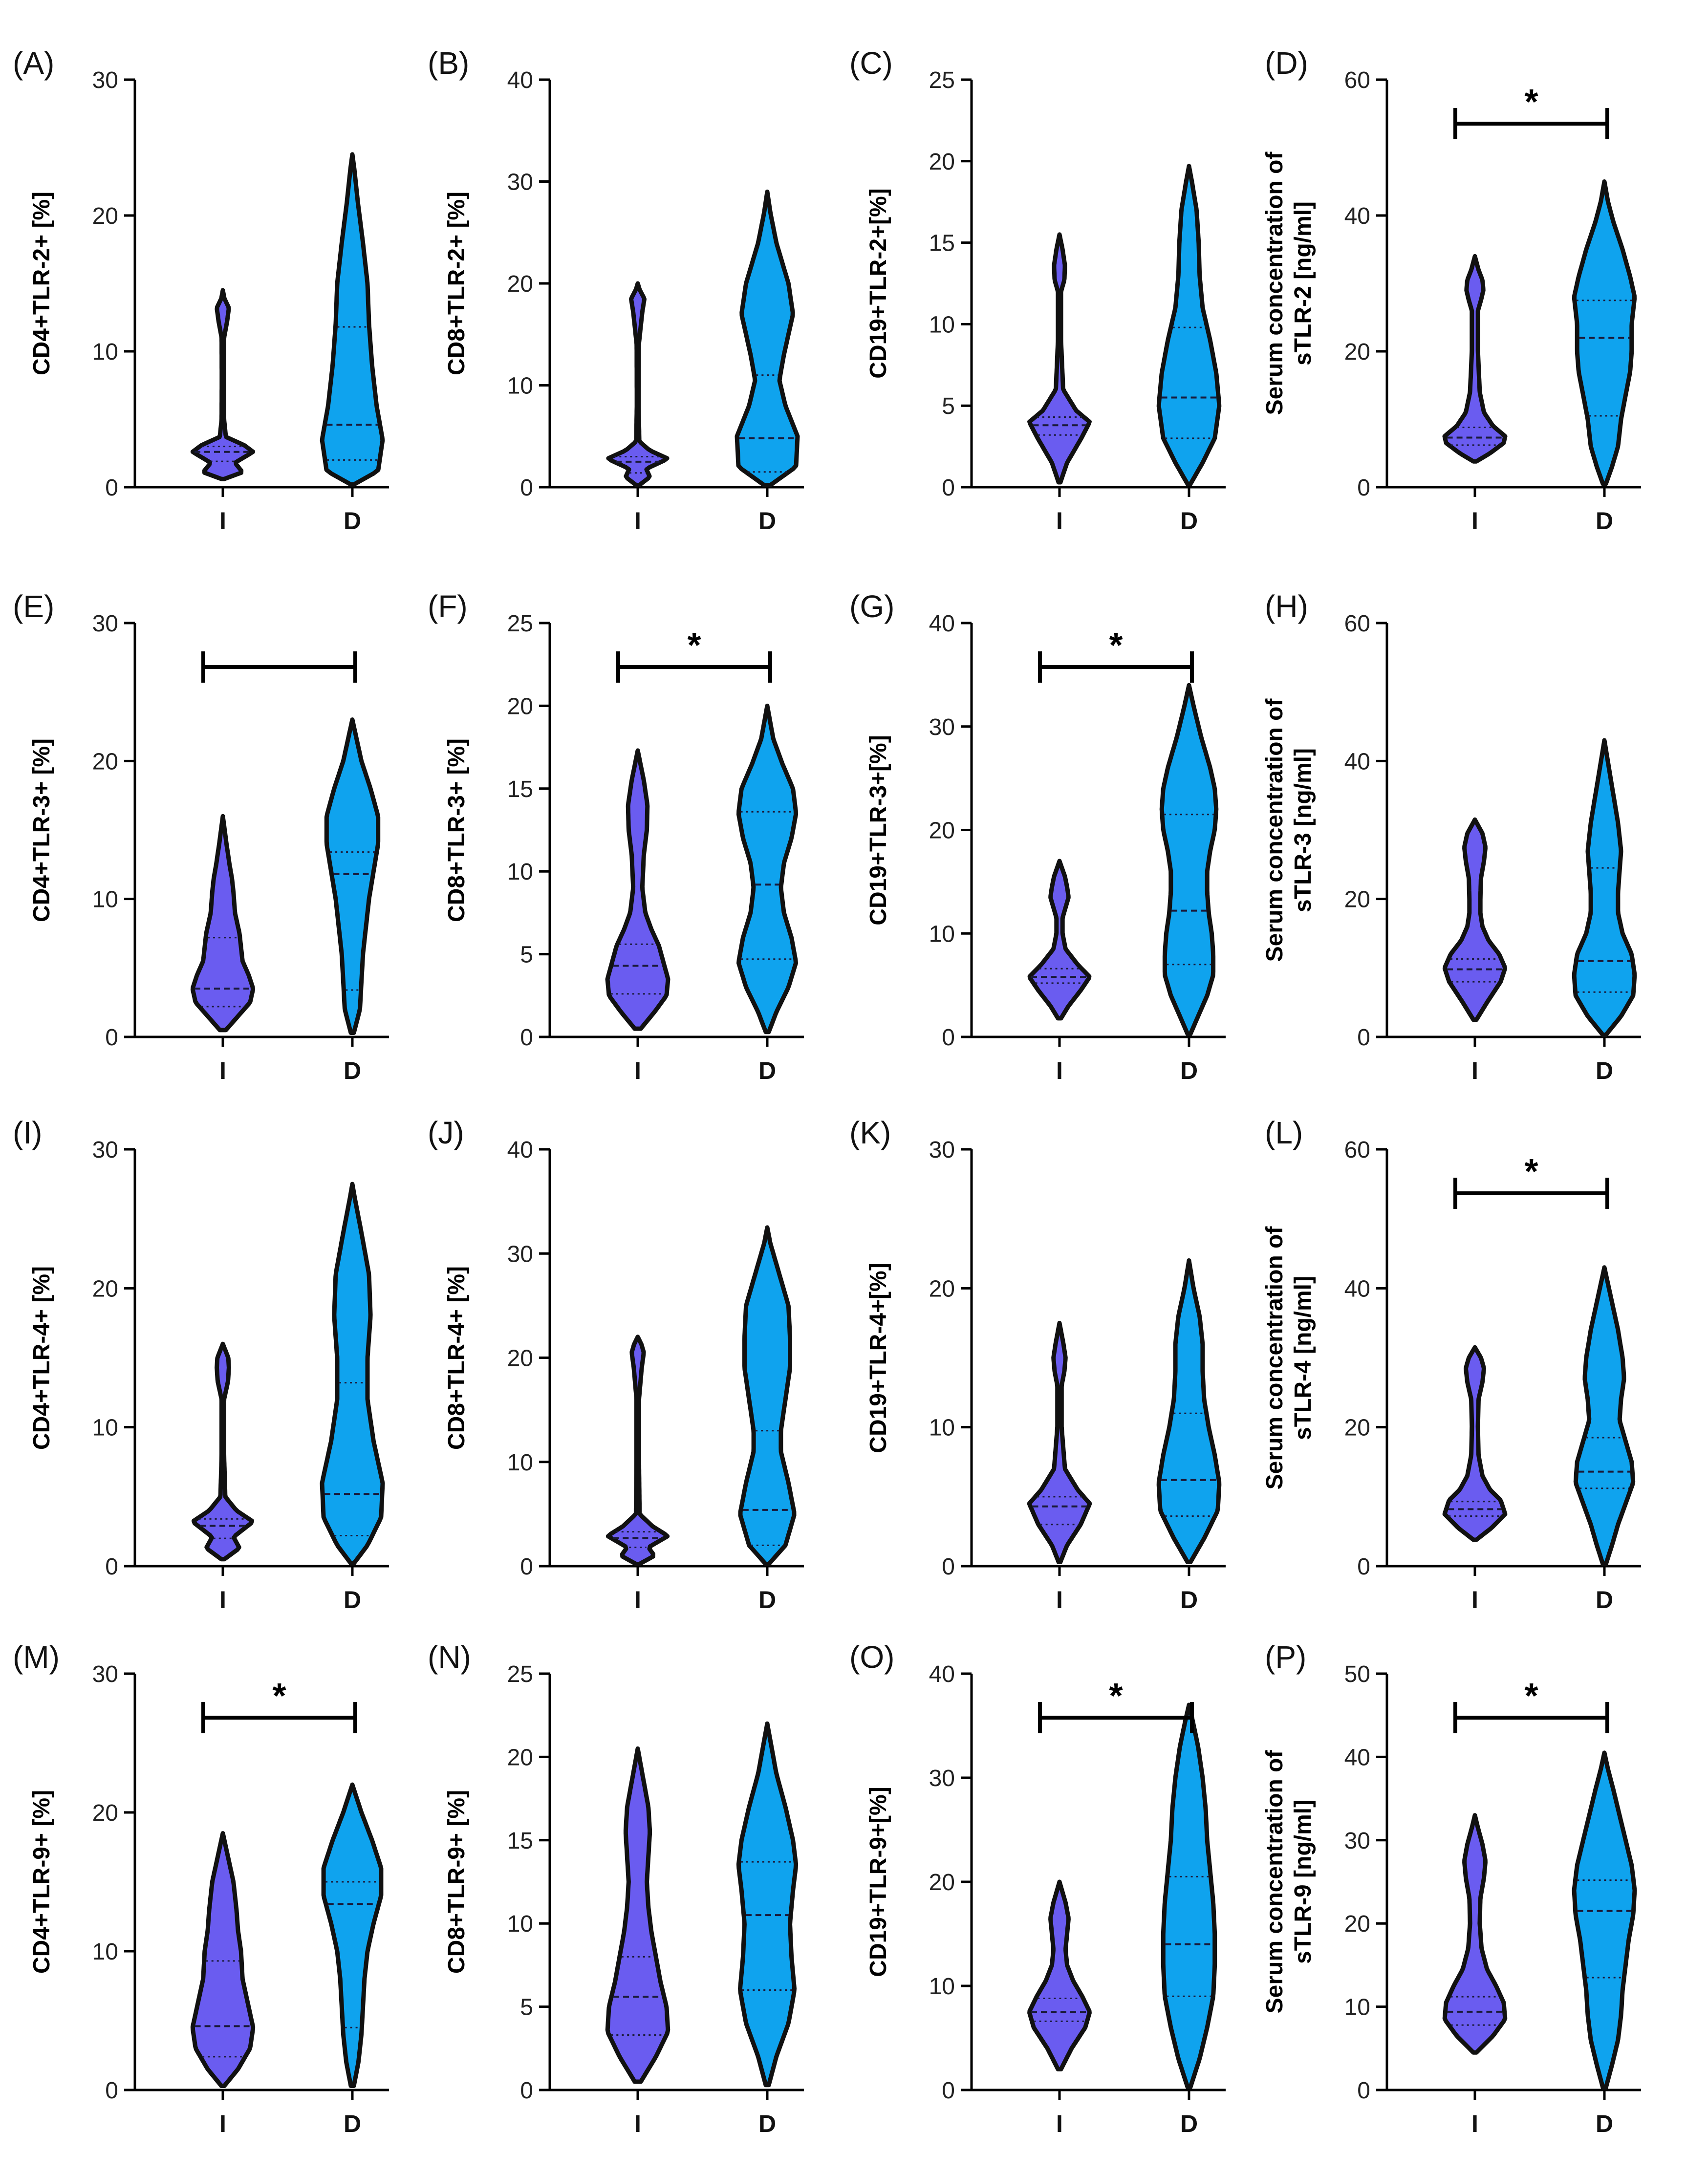 The width and height of the screenshot is (1708, 2176). I want to click on y-tick-label: 5, so click(948, 406).